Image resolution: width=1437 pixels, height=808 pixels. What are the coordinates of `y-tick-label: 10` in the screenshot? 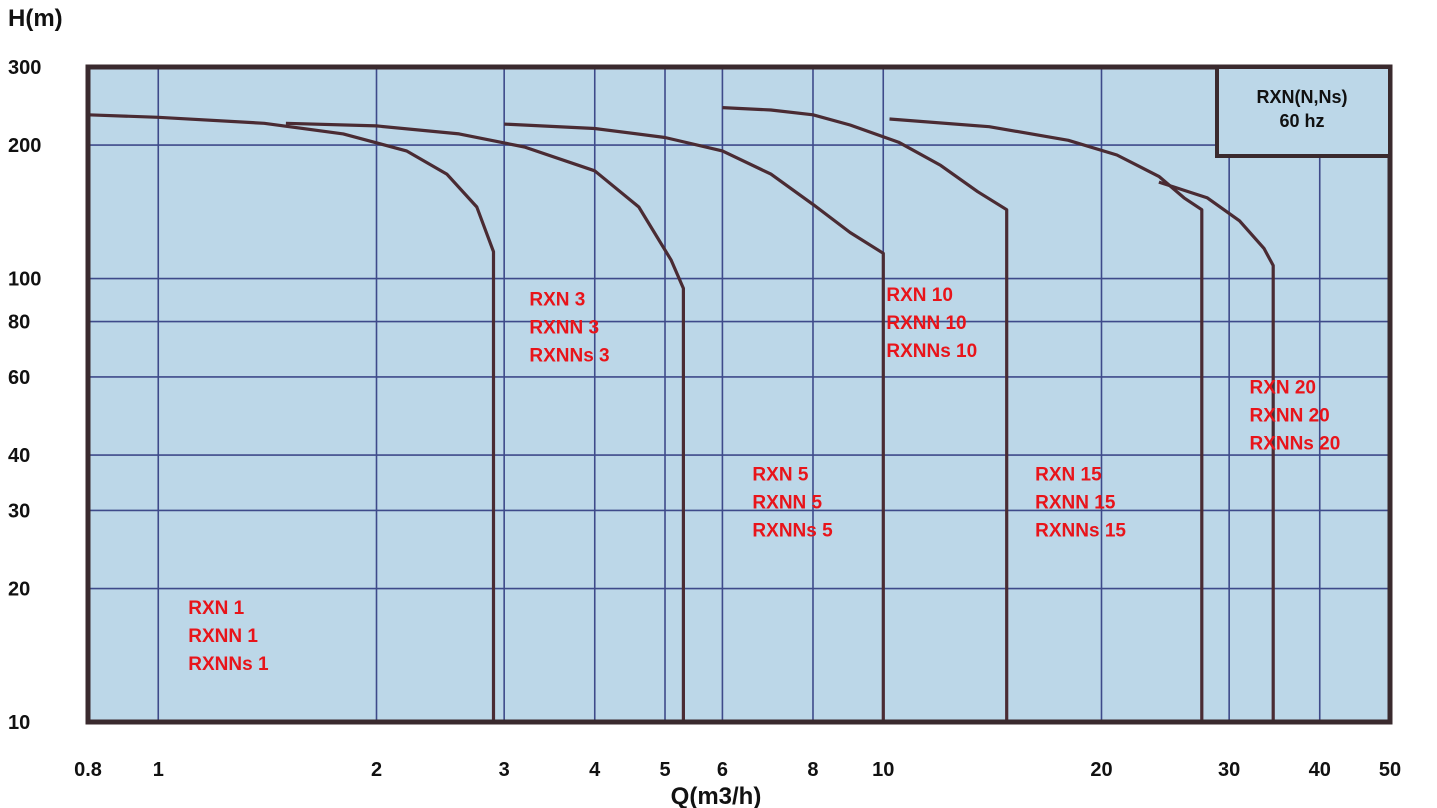 It's located at (19, 723).